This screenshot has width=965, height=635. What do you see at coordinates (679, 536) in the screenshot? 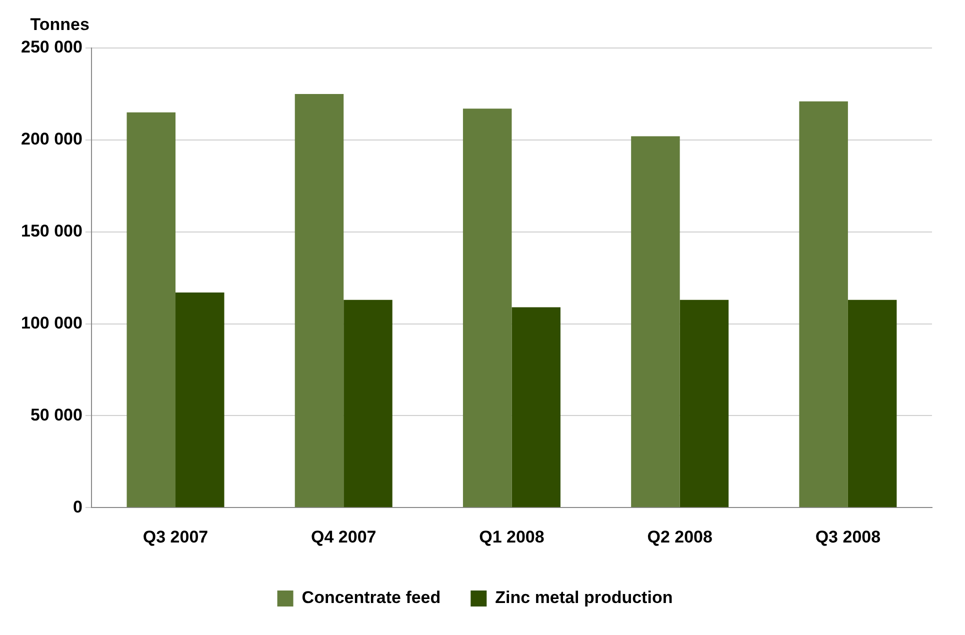
I see `x-tick-label: Q2 2008` at bounding box center [679, 536].